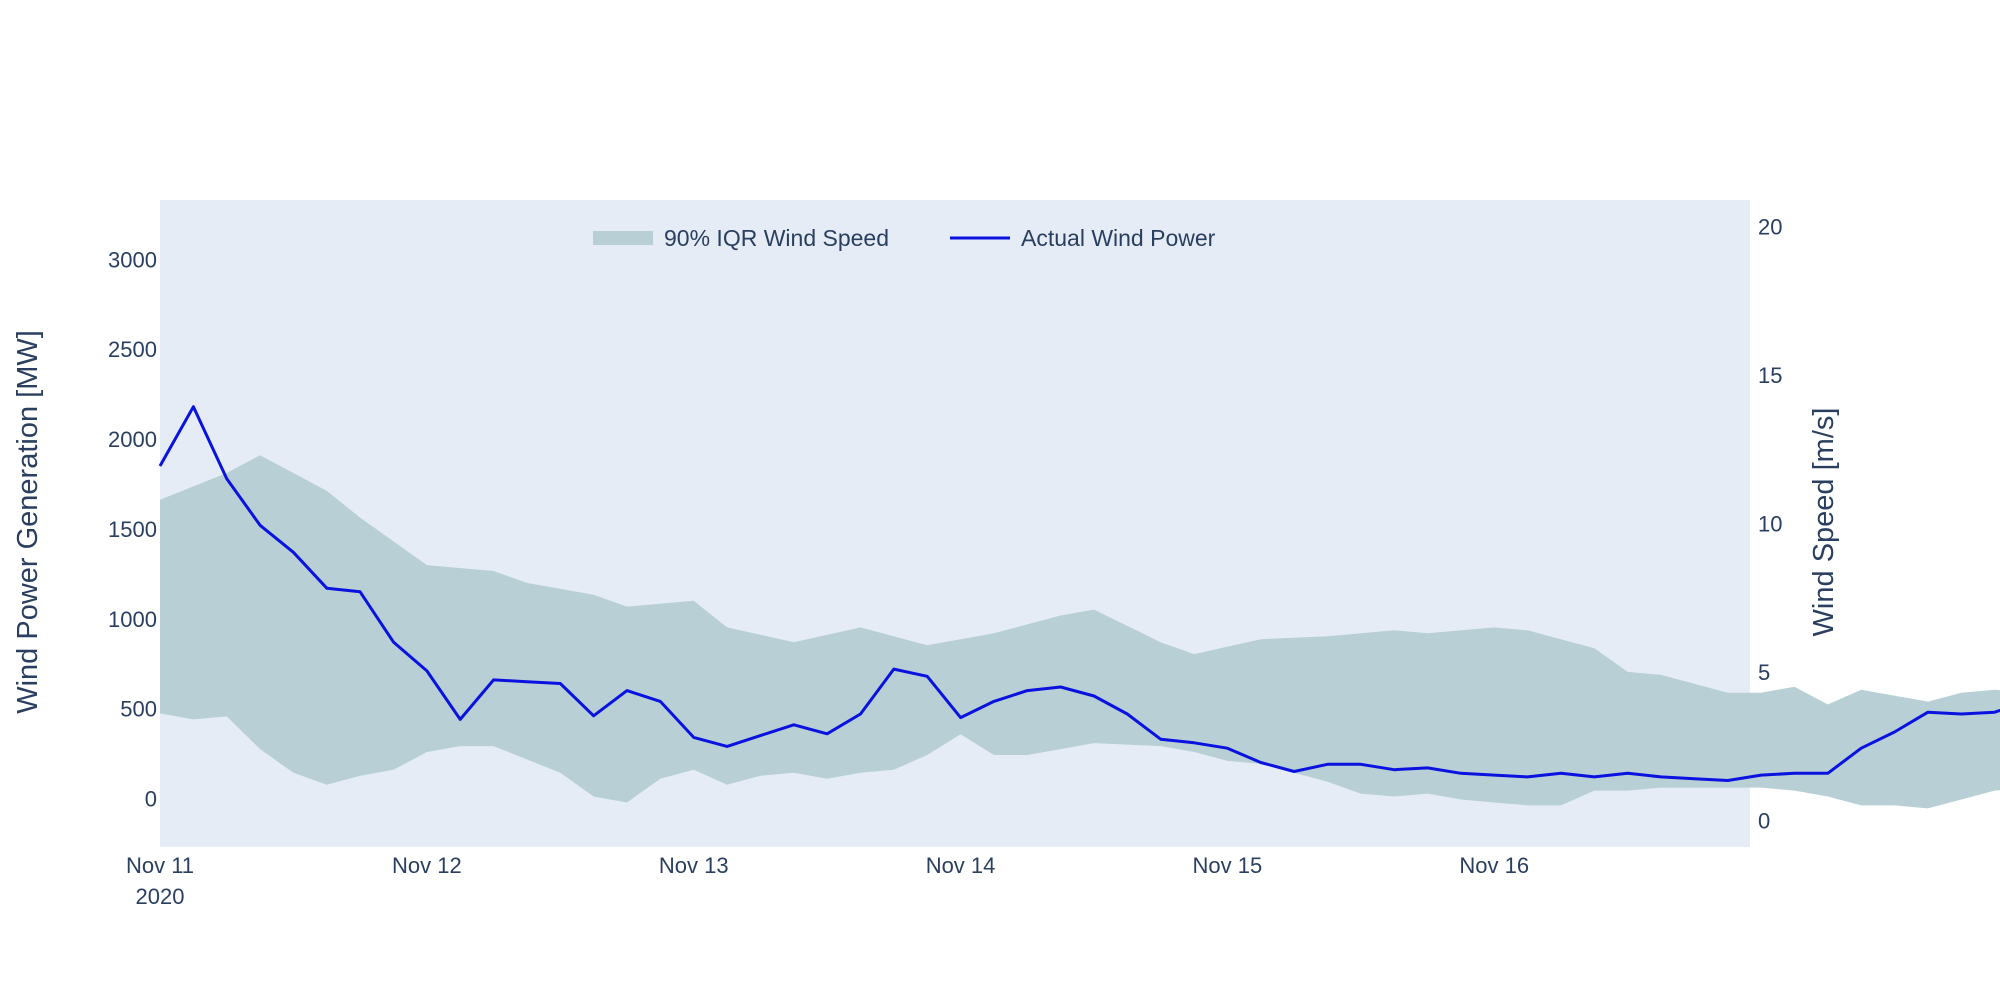  I want to click on x-tick-label: Nov 16, so click(1494, 865).